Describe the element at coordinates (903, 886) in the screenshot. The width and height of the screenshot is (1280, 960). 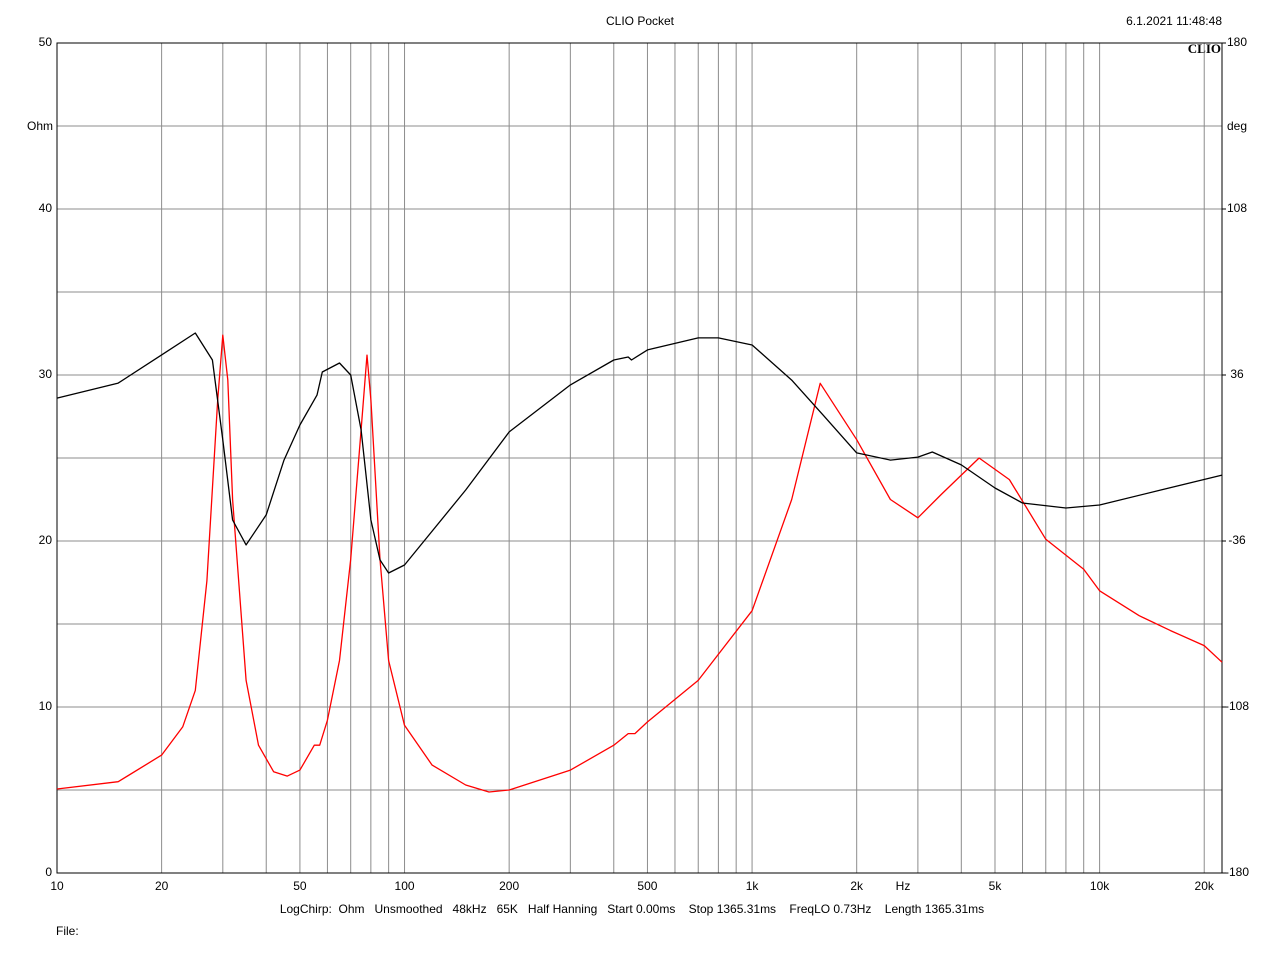
I see `x-axis-label: Hz` at that location.